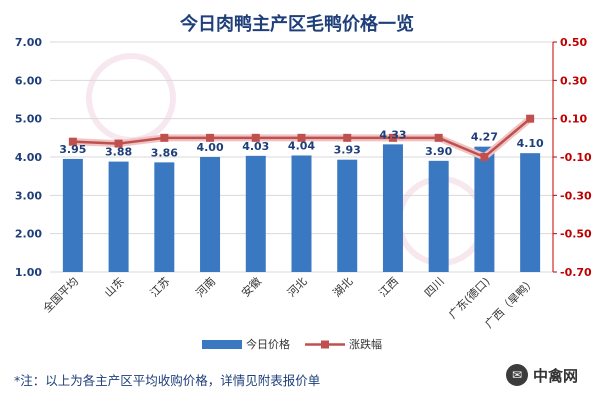  I want to click on y-left-tick-label: 7.00, so click(28, 42).